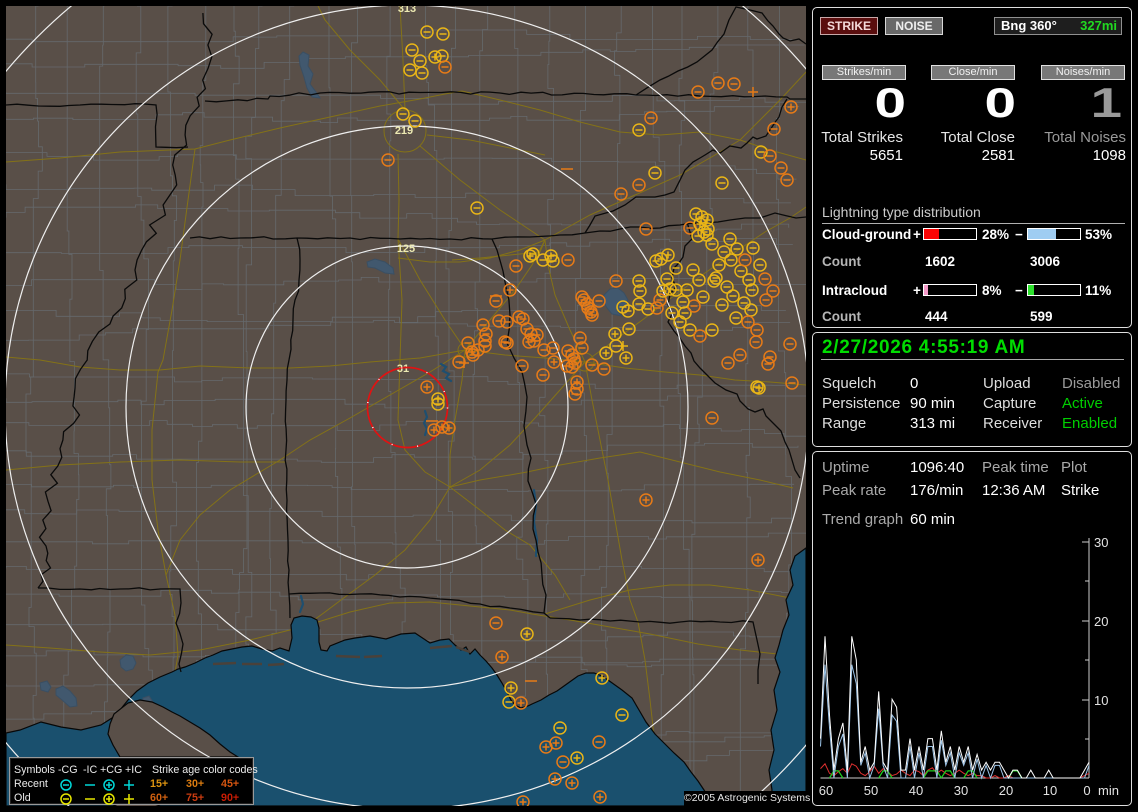 Image resolution: width=1138 pixels, height=812 pixels. Describe the element at coordinates (404, 131) in the screenshot. I see `svg-text: 219` at that location.